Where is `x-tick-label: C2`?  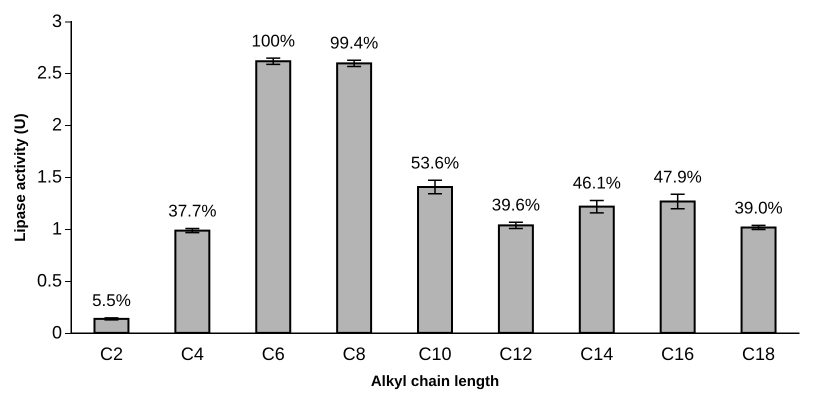 x-tick-label: C2 is located at coordinates (111, 354).